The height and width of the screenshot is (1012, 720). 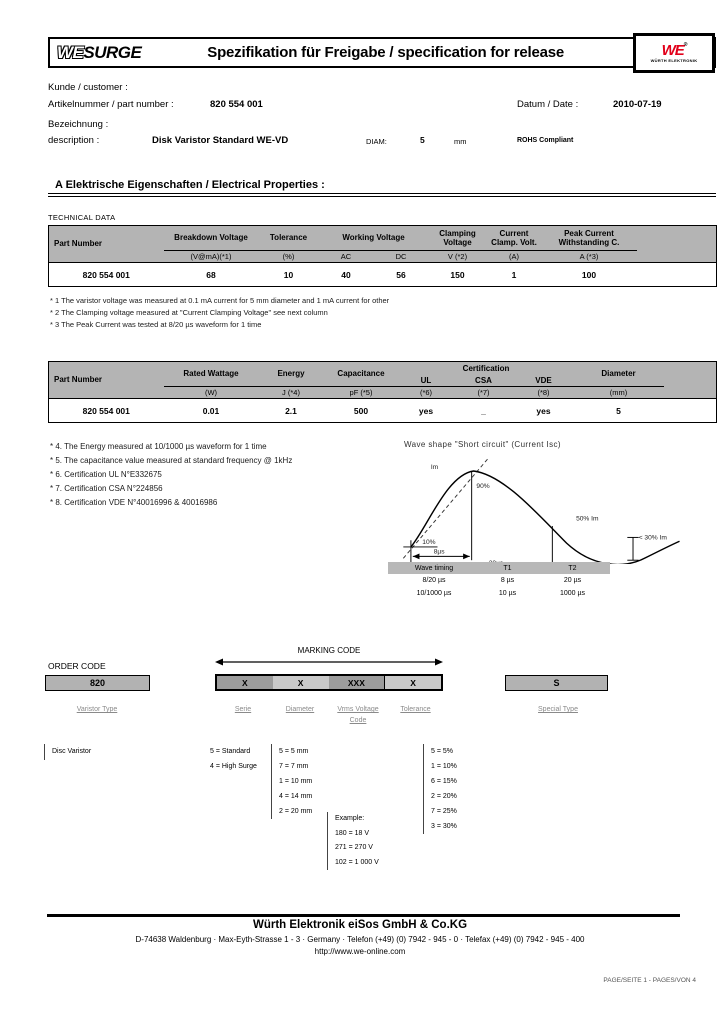 I want to click on diameter-value: 5, so click(x=422, y=140).